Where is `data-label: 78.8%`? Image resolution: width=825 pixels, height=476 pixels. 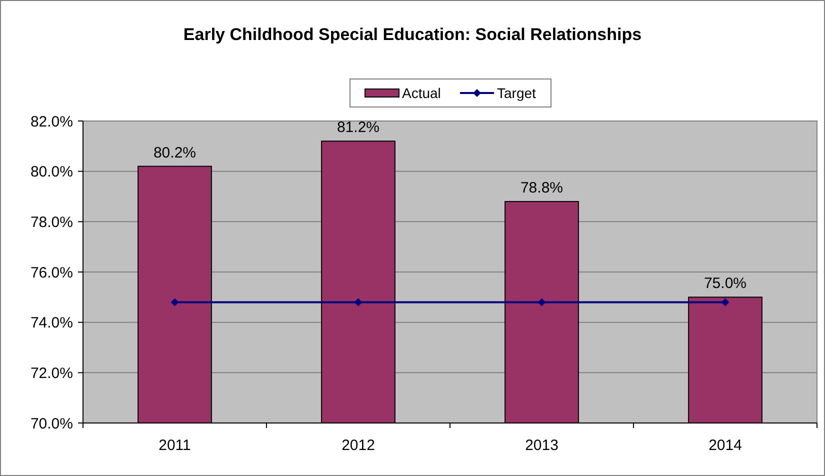
data-label: 78.8% is located at coordinates (542, 188).